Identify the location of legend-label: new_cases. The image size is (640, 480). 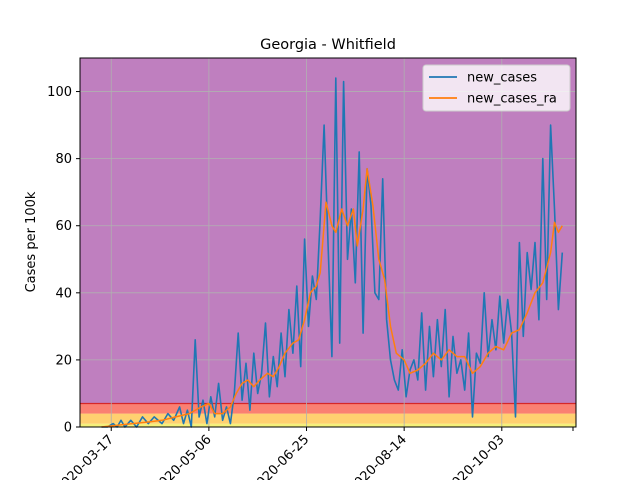
(502, 78).